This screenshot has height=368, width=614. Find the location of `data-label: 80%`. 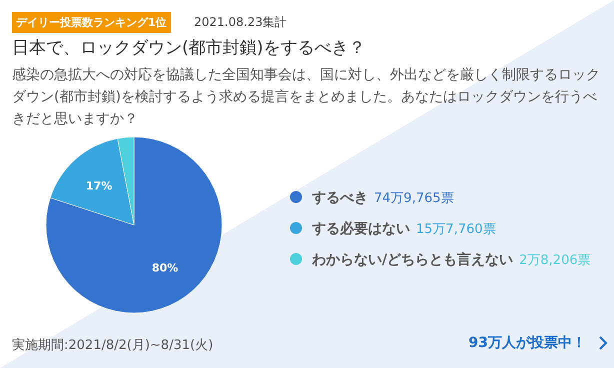

data-label: 80% is located at coordinates (165, 268).